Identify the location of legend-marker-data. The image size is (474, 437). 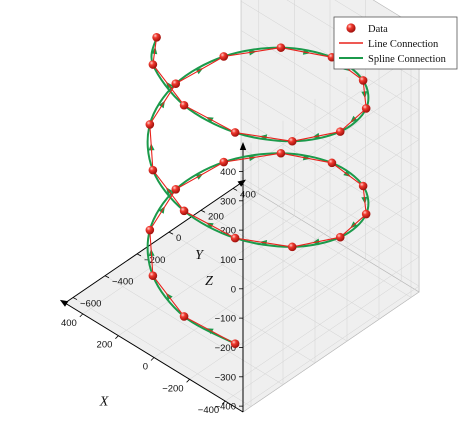
(351, 28).